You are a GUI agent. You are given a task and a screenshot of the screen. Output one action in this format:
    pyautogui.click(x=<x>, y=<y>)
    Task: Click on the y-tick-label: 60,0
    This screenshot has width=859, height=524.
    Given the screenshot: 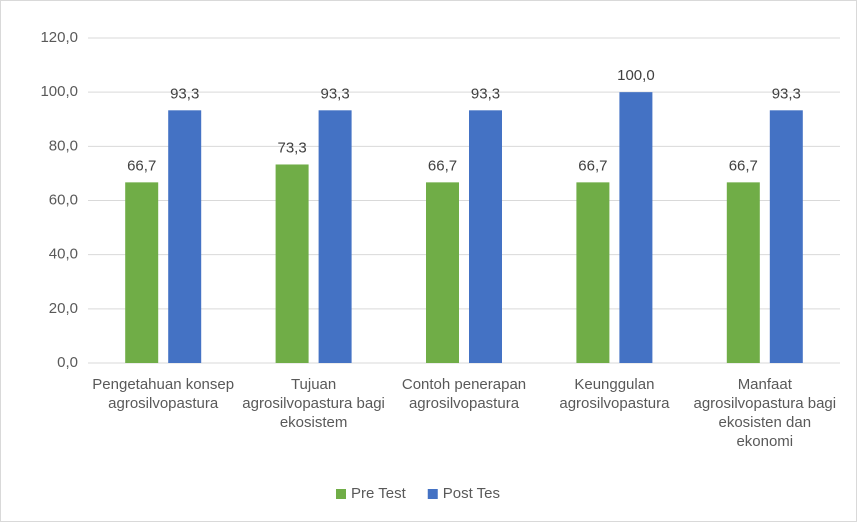 What is the action you would take?
    pyautogui.click(x=63, y=199)
    